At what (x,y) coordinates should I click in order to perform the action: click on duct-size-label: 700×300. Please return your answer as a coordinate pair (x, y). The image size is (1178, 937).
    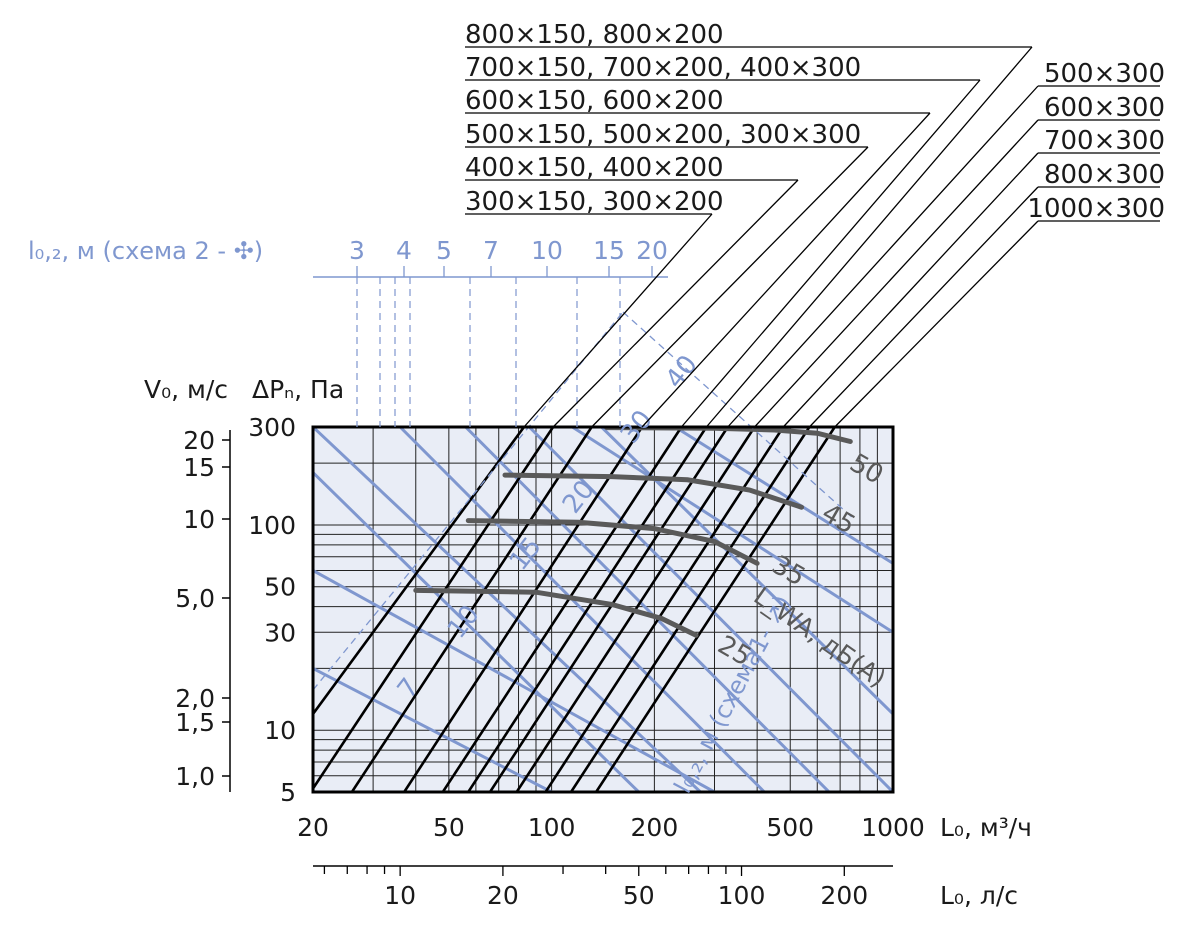
    Looking at the image, I should click on (1104, 141).